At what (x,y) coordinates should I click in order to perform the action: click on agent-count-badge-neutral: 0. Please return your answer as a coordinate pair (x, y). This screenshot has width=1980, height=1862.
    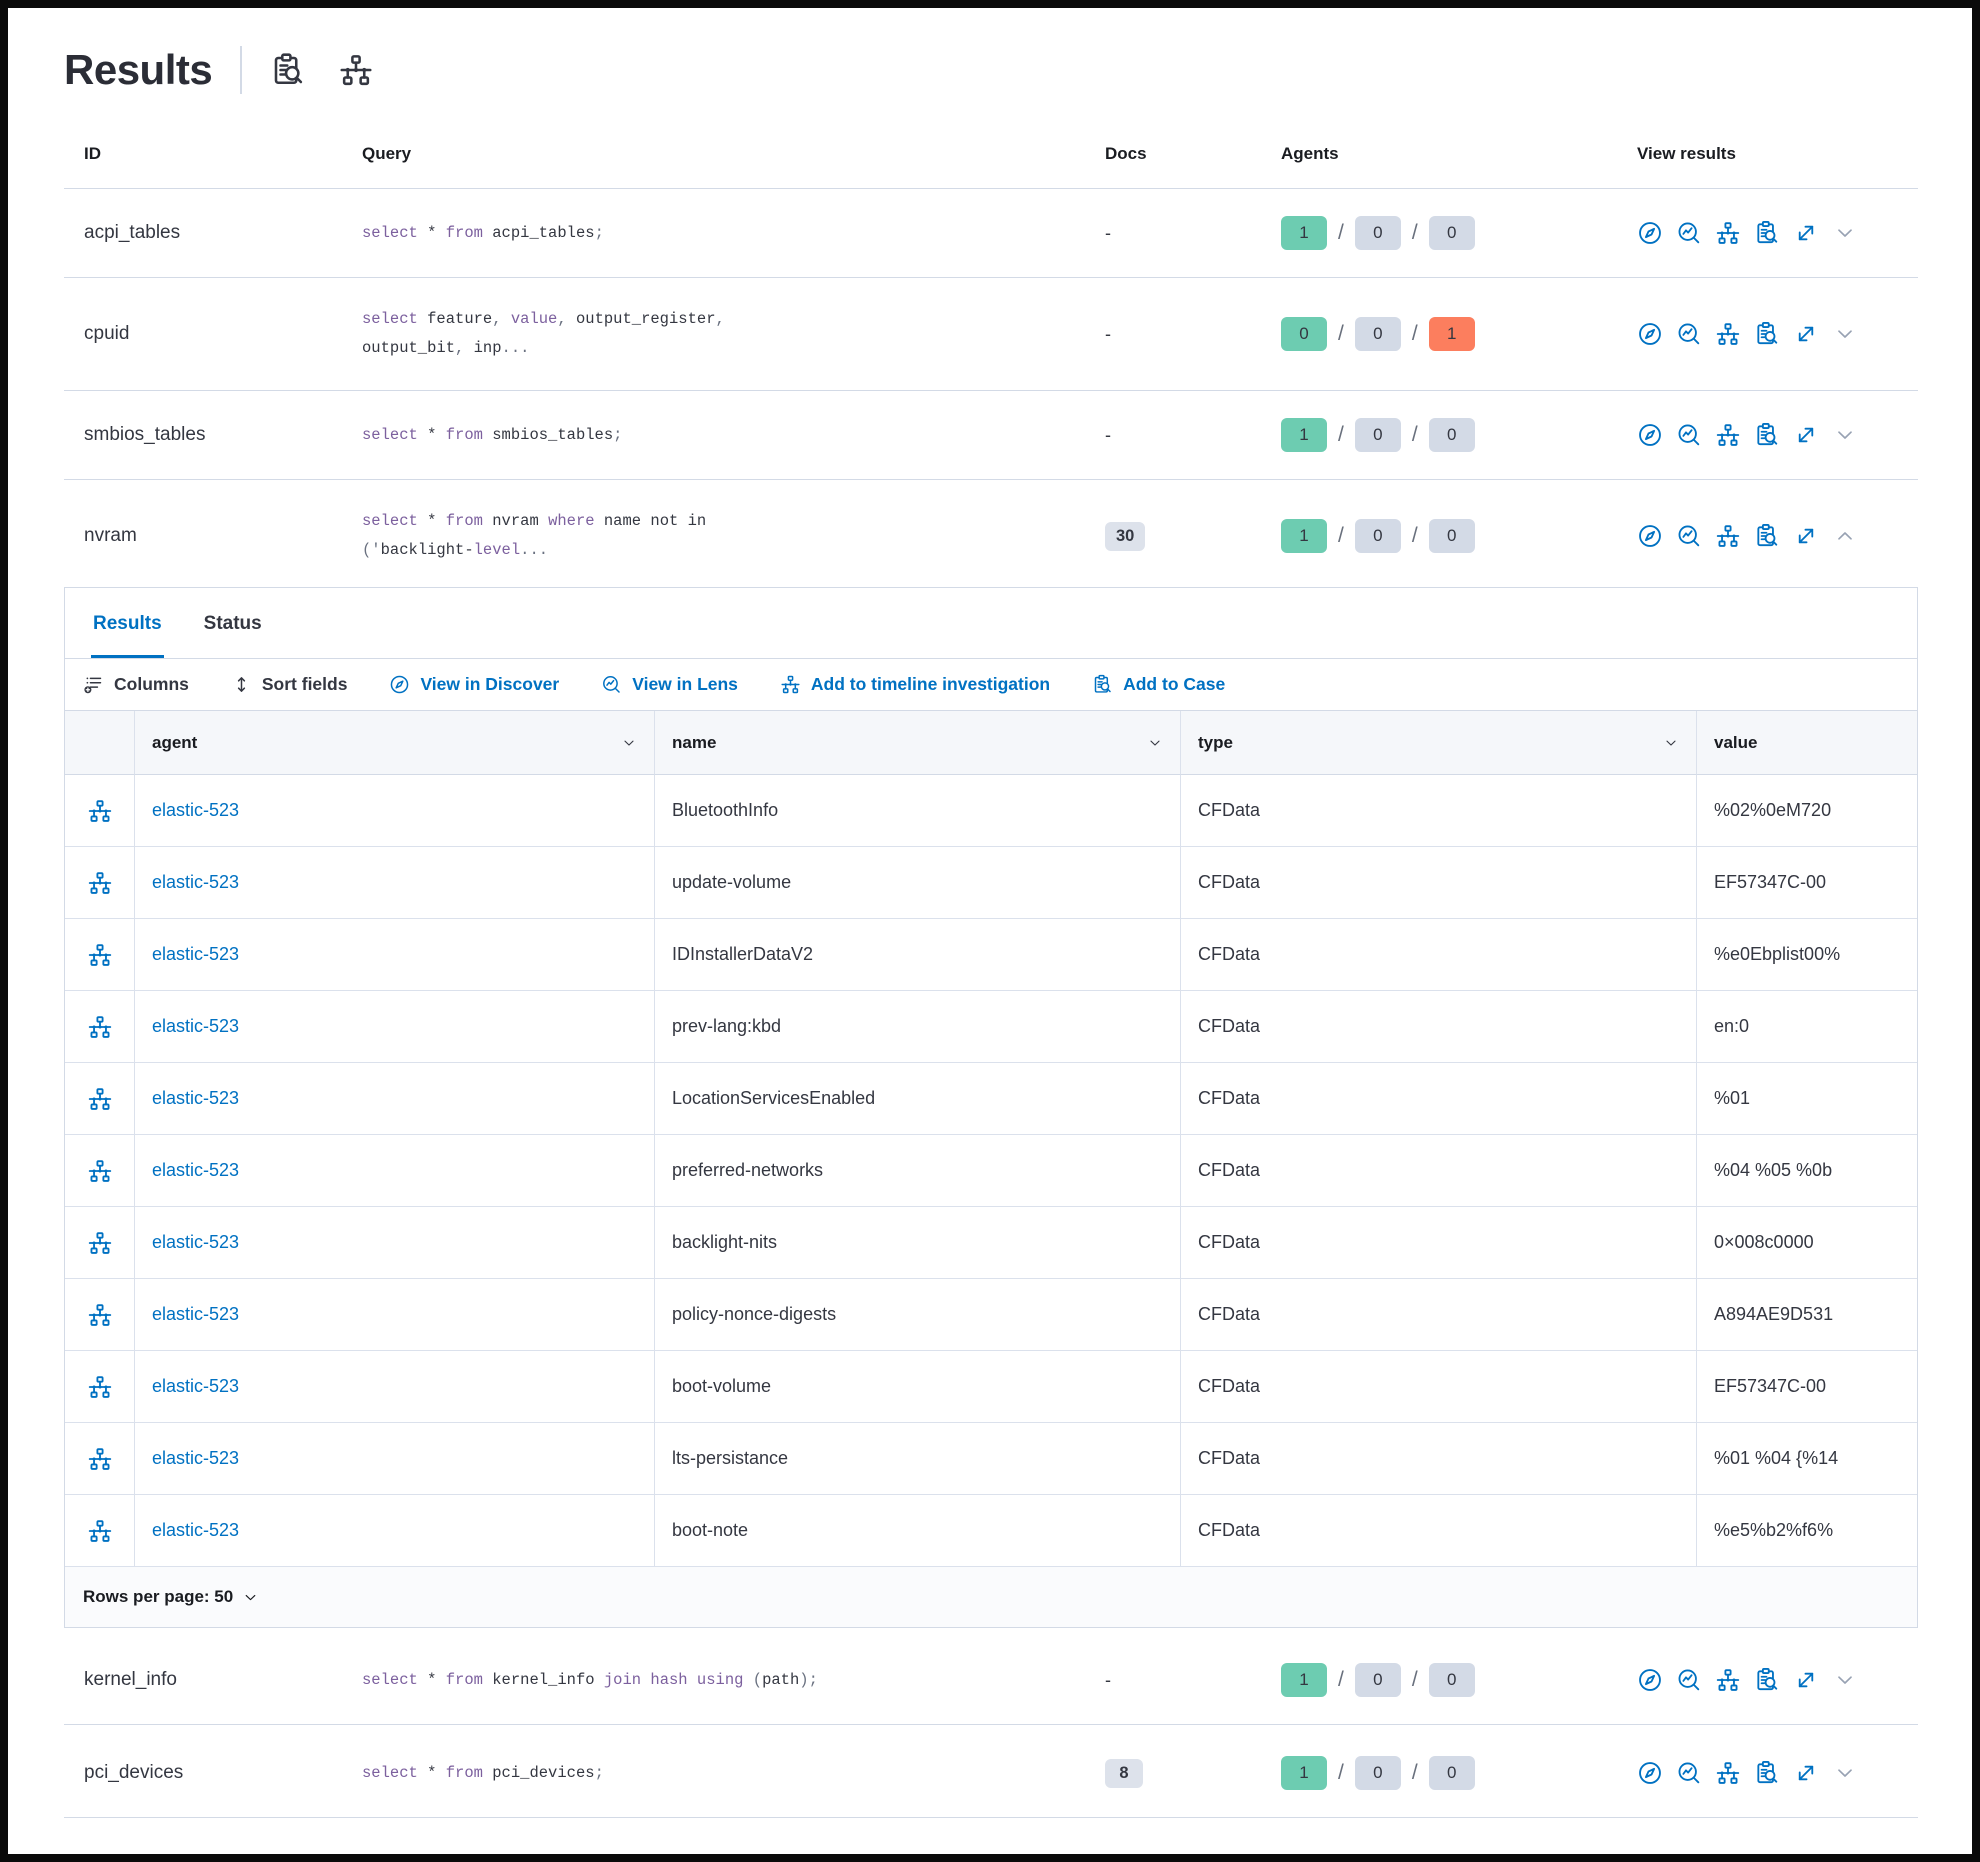
    Looking at the image, I should click on (1377, 334).